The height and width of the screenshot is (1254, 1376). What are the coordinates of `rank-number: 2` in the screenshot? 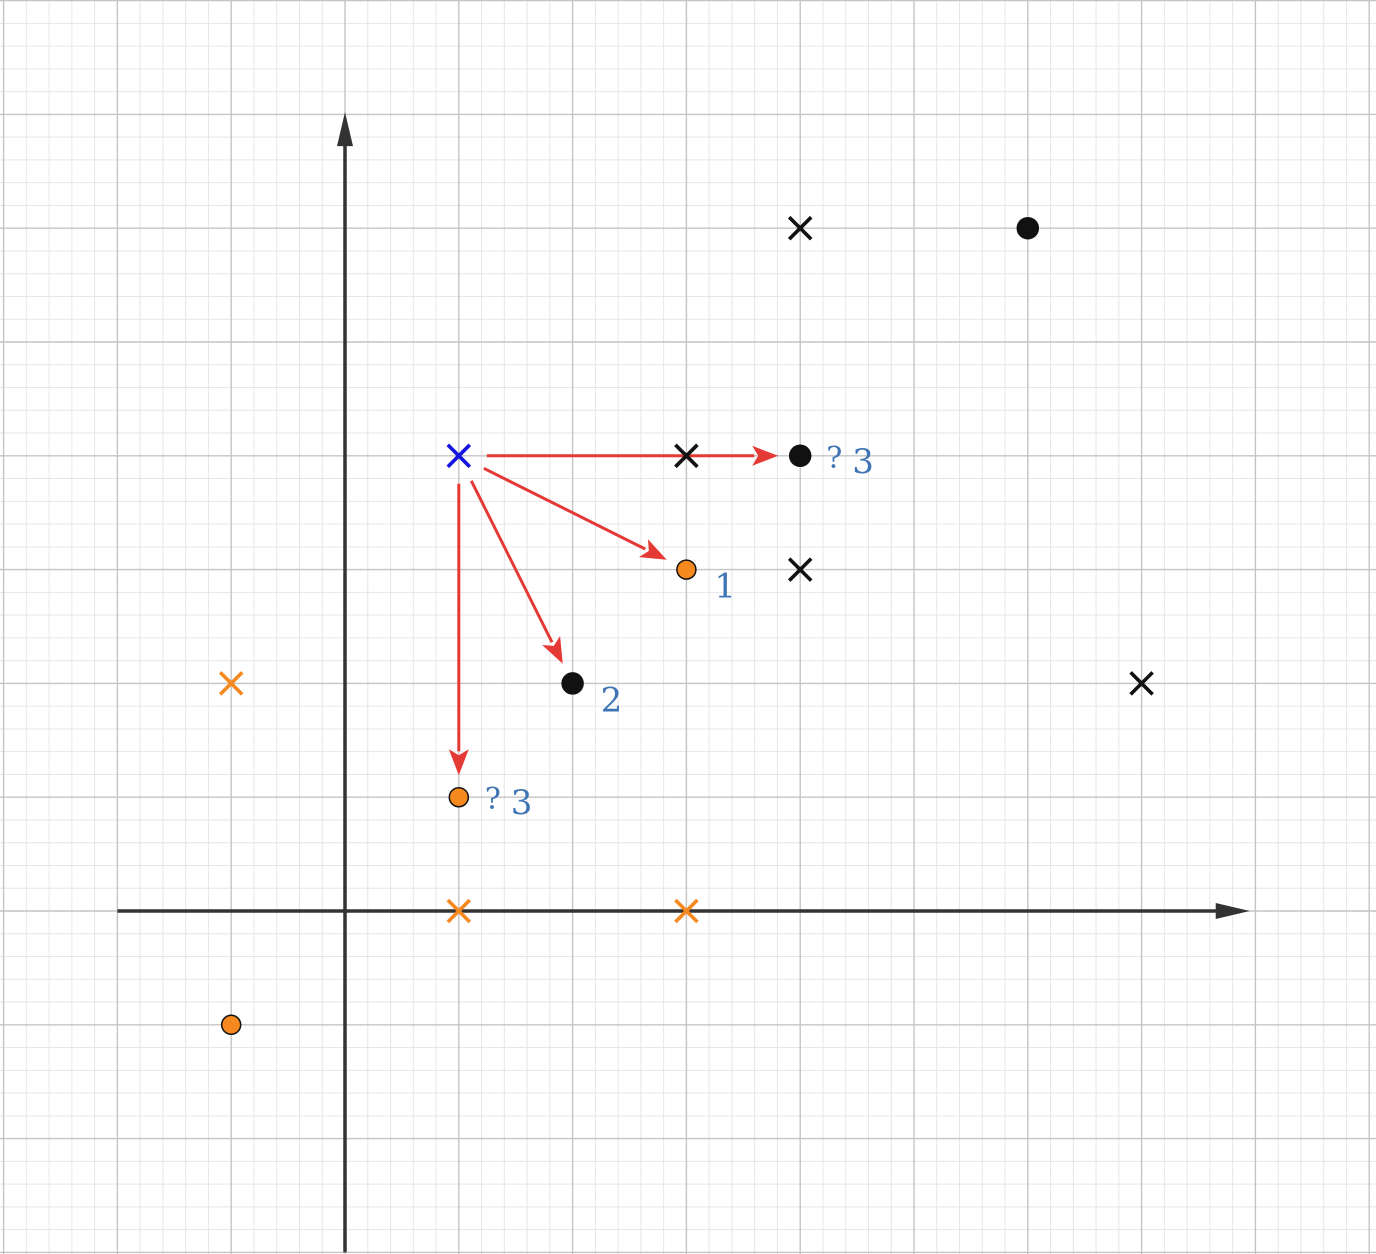 It's located at (612, 700).